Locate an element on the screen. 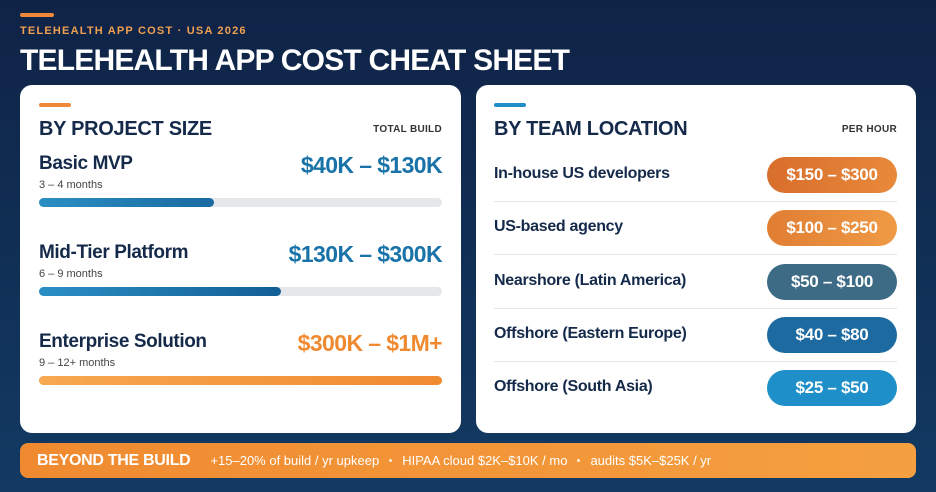  rate-pill: $25 – $50 is located at coordinates (832, 388).